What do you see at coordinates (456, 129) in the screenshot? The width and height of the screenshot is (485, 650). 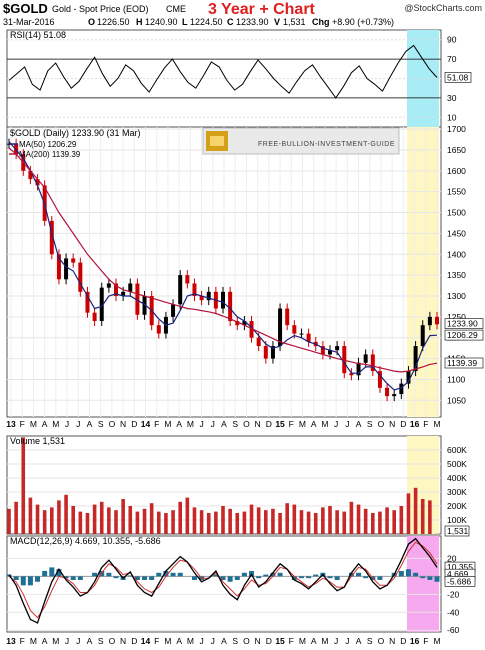 I see `price-tick-label: 1700` at bounding box center [456, 129].